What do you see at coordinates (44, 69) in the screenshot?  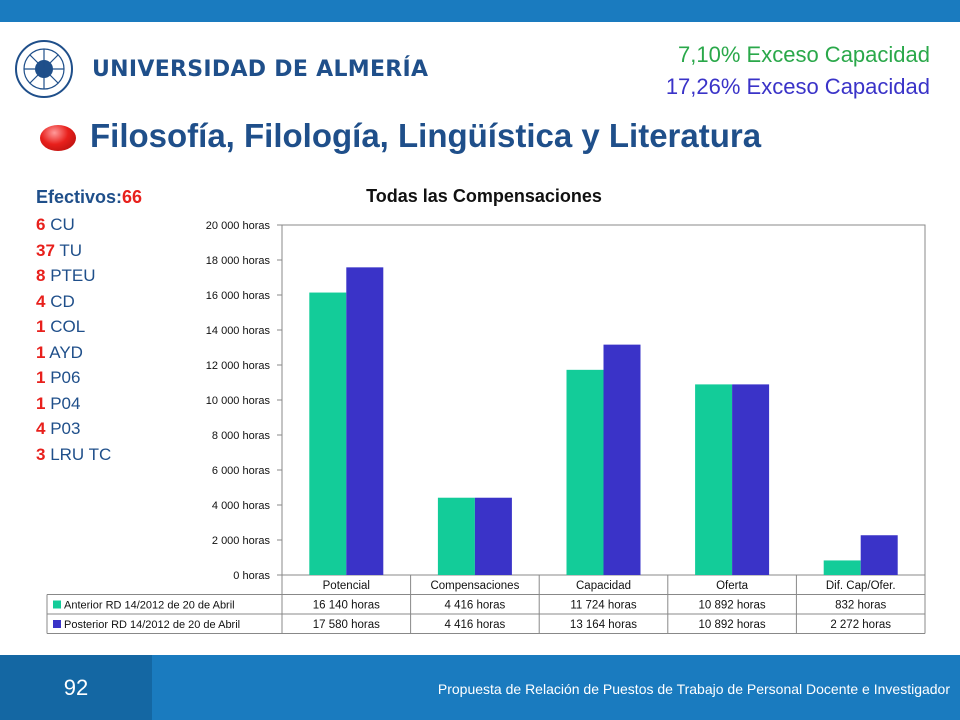 I see `university-logo` at bounding box center [44, 69].